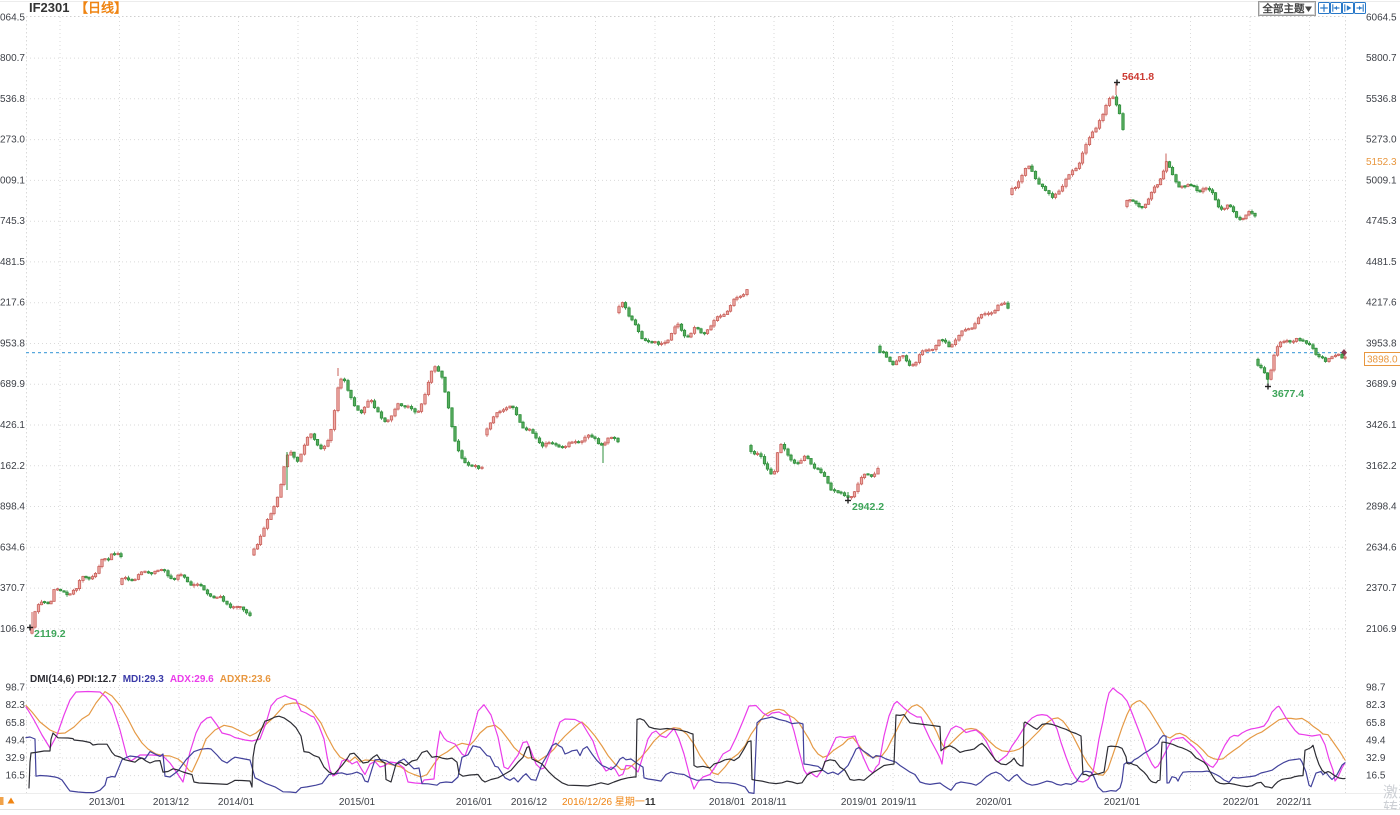 Image resolution: width=1400 pixels, height=815 pixels. What do you see at coordinates (529, 802) in the screenshot?
I see `svg-text: 2016/12` at bounding box center [529, 802].